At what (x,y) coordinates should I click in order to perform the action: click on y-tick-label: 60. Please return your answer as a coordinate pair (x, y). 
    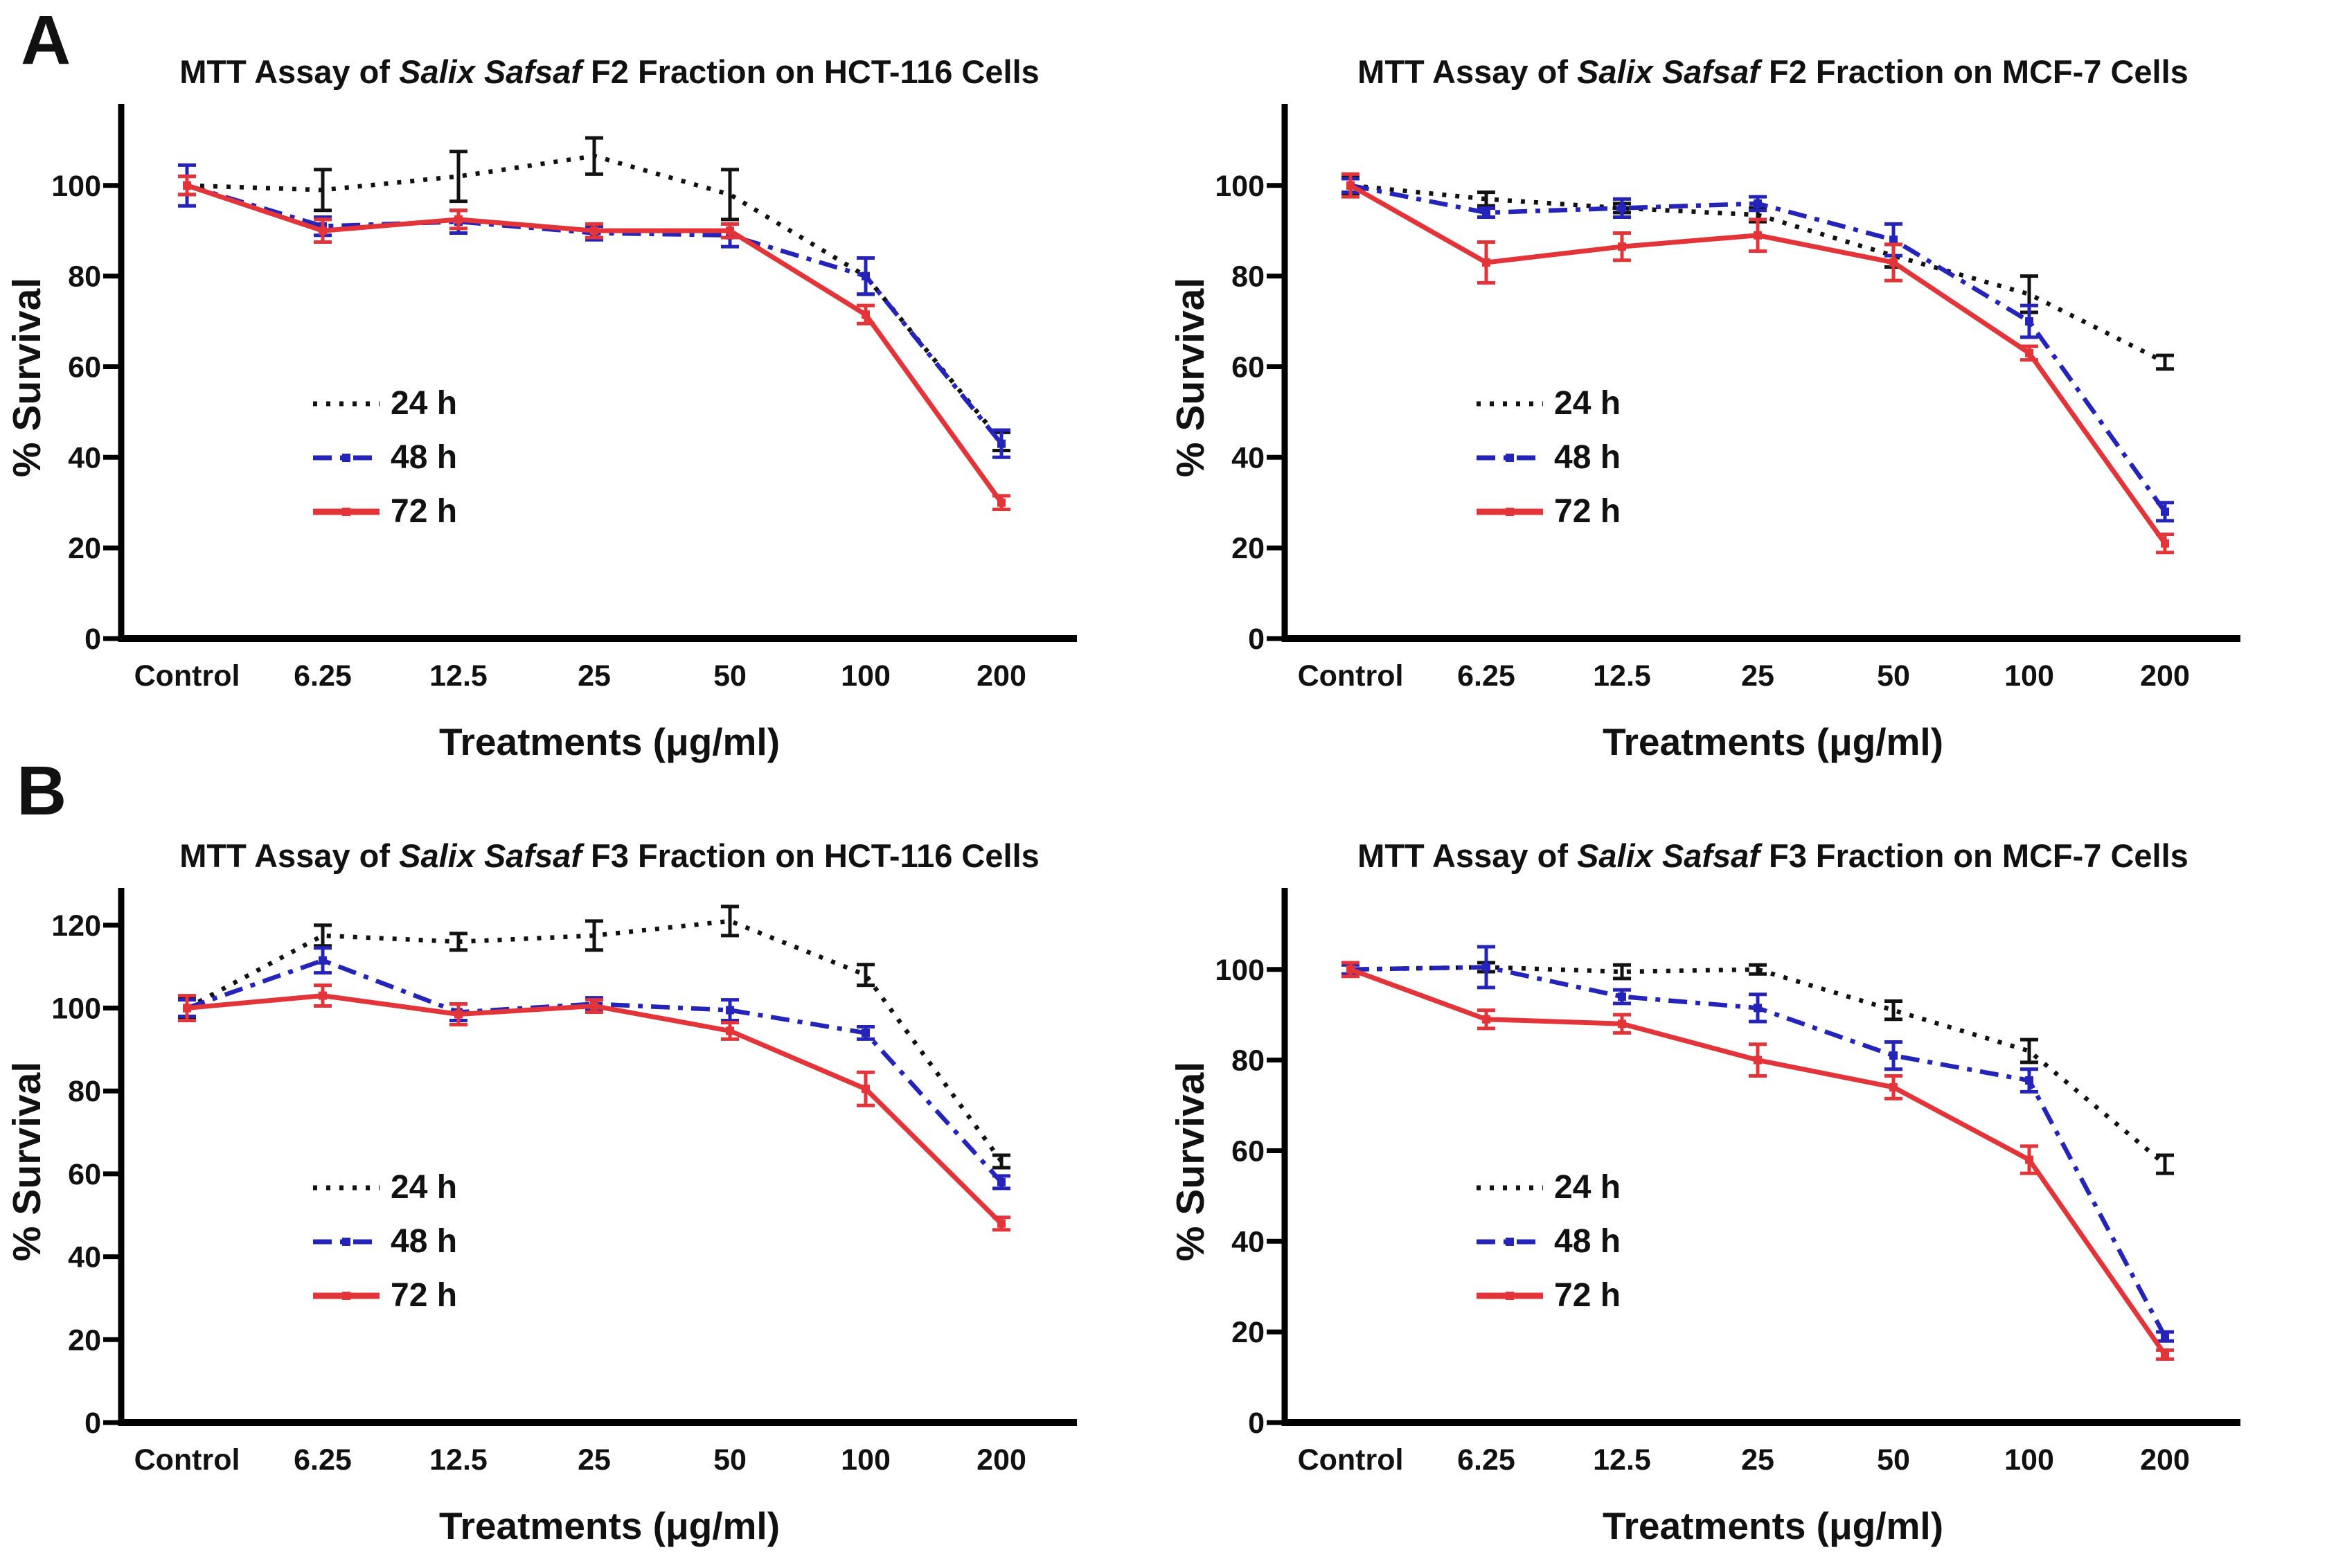
    Looking at the image, I should click on (1248, 367).